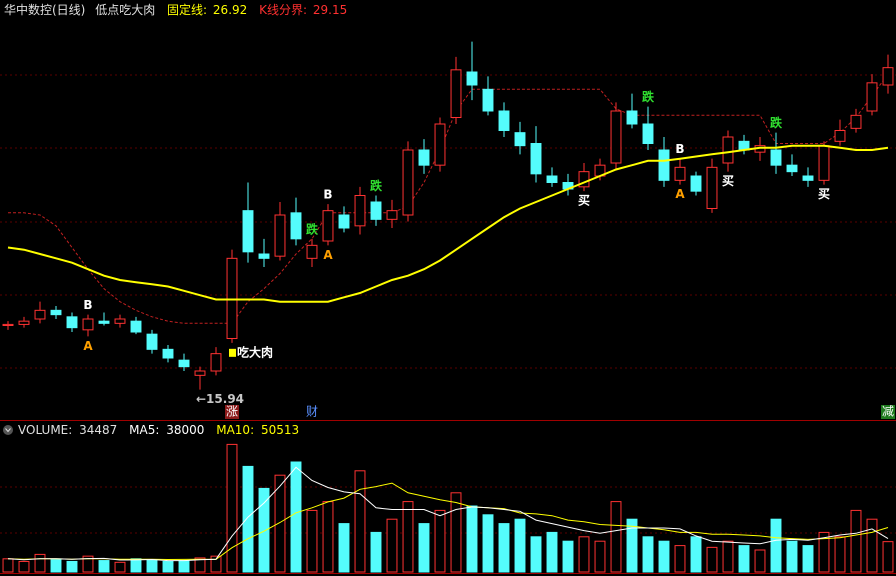  What do you see at coordinates (45, 430) in the screenshot?
I see `volume-label: VOLUME:` at bounding box center [45, 430].